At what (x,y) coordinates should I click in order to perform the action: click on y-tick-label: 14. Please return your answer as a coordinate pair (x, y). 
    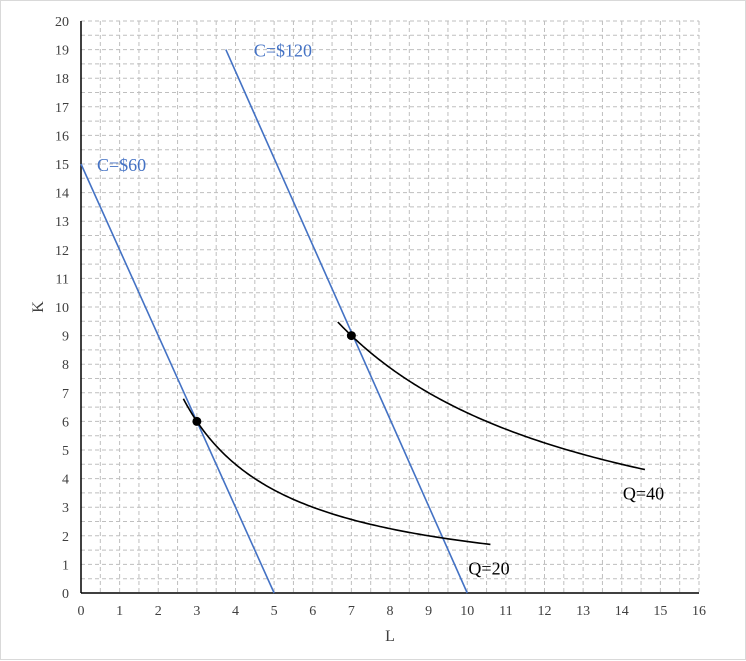
    Looking at the image, I should click on (62, 194).